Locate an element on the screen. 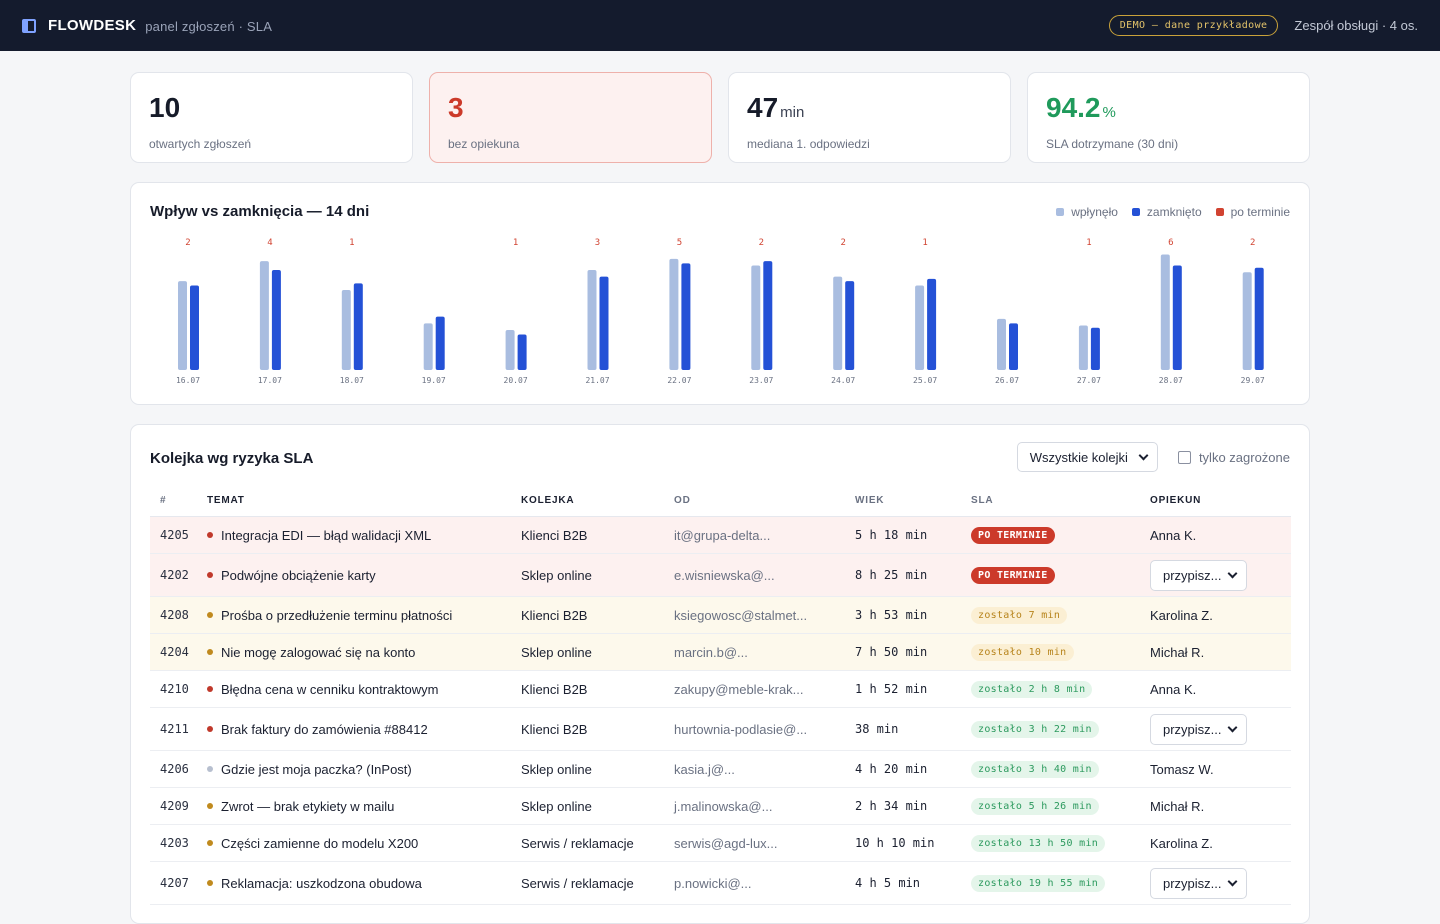 This screenshot has width=1440, height=924. ticket-age: 2 h 34 min is located at coordinates (891, 806).